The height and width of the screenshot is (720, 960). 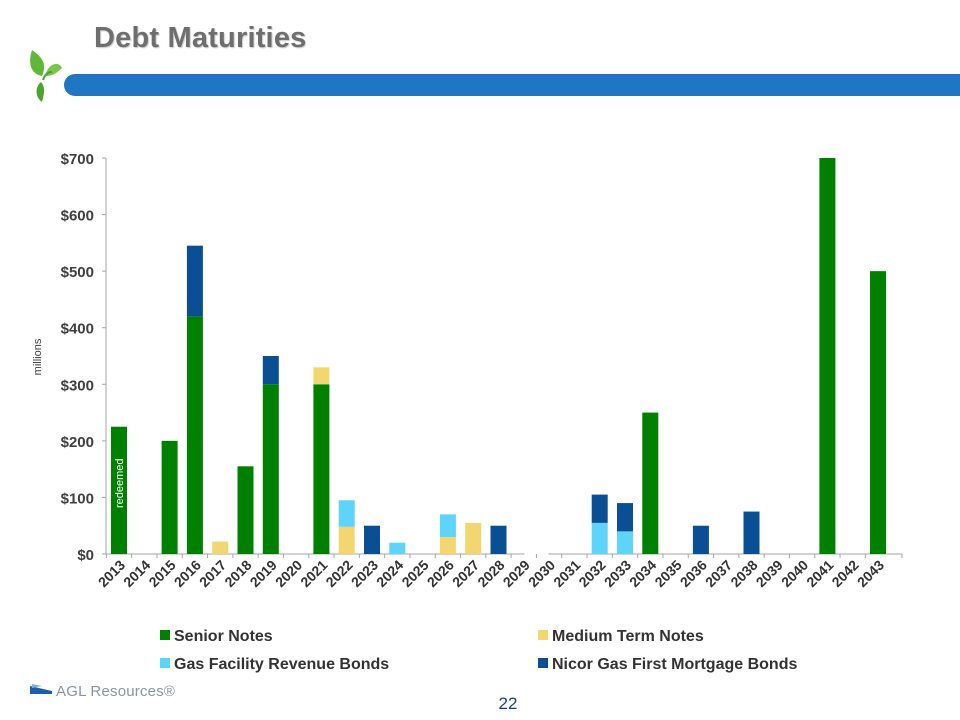 I want to click on x-tick-label-2035: 2035, so click(x=667, y=573).